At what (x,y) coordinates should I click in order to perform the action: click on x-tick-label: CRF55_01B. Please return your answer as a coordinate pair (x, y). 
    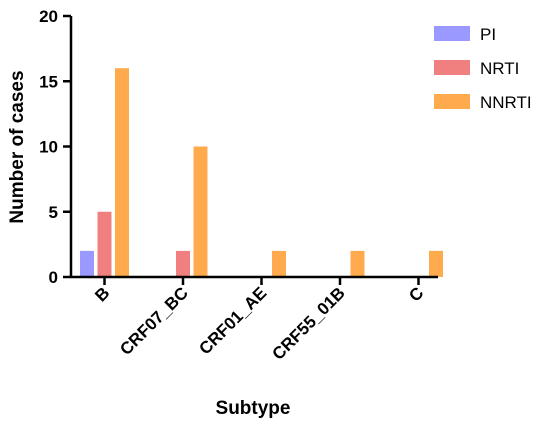
    Looking at the image, I should click on (309, 323).